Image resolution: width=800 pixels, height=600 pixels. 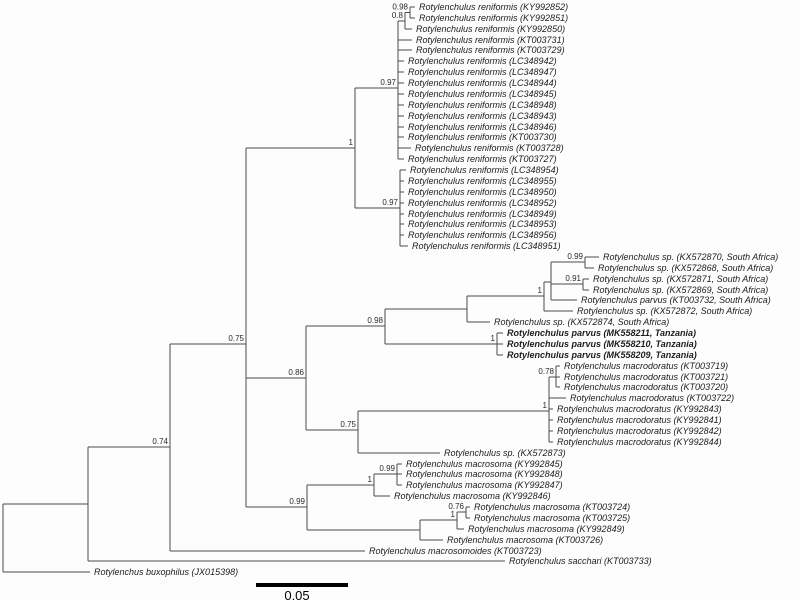 I want to click on taxon-label: Rotylenchus buxophilus (JX015398), so click(x=166, y=572).